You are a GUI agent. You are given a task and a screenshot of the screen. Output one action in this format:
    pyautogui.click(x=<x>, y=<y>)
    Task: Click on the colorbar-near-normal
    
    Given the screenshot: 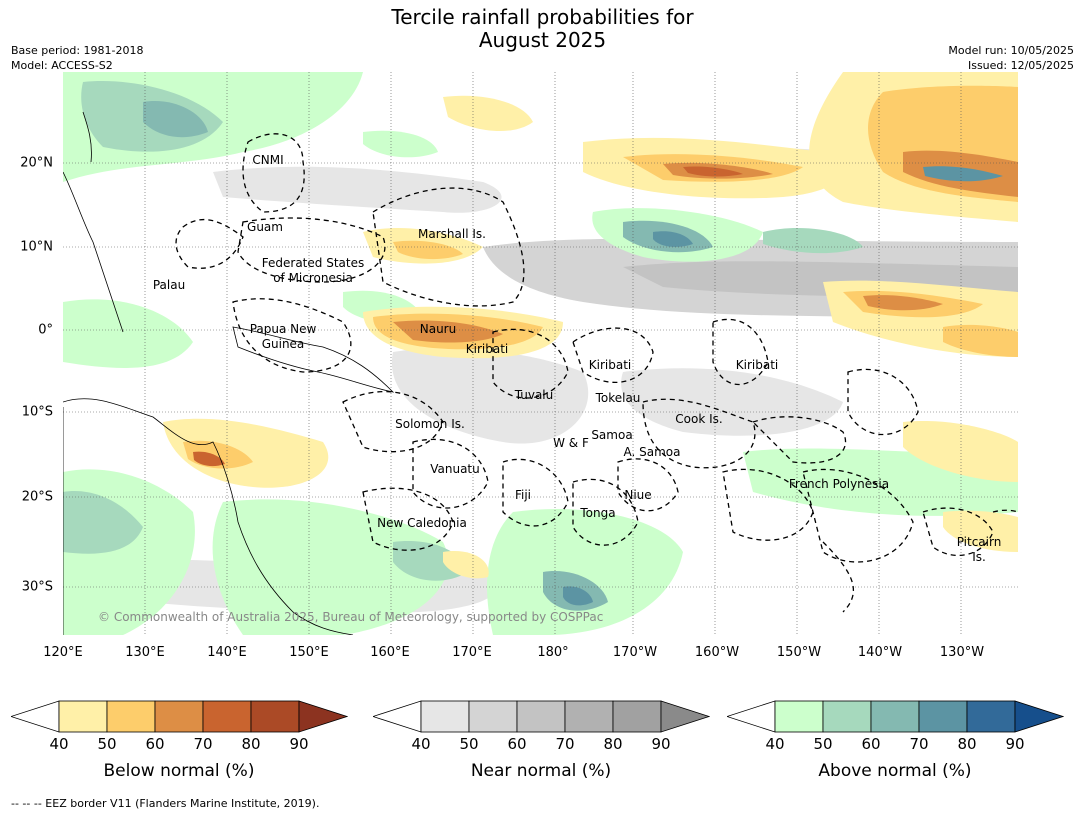 What is the action you would take?
    pyautogui.click(x=541, y=716)
    